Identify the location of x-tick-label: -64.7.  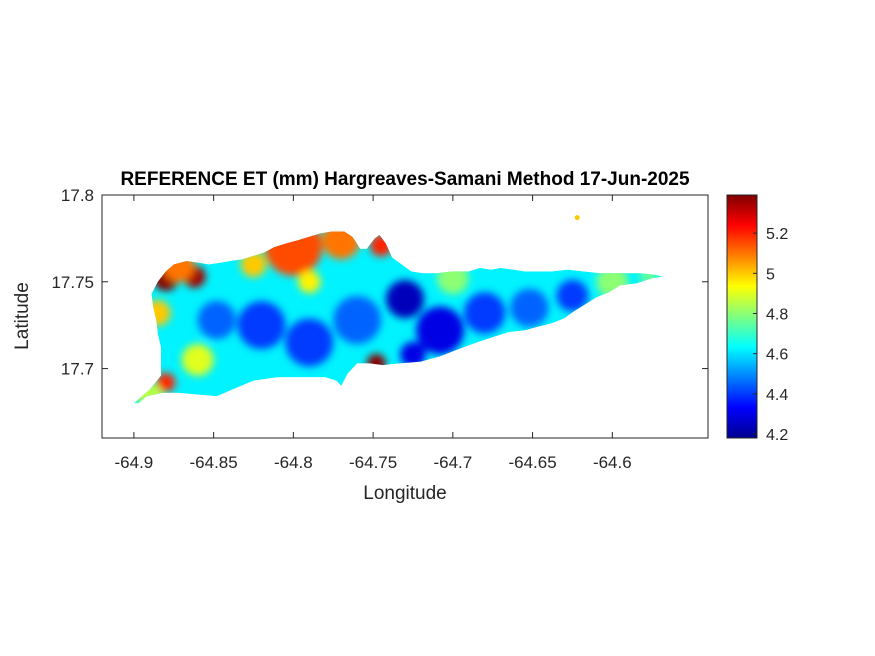
(452, 462).